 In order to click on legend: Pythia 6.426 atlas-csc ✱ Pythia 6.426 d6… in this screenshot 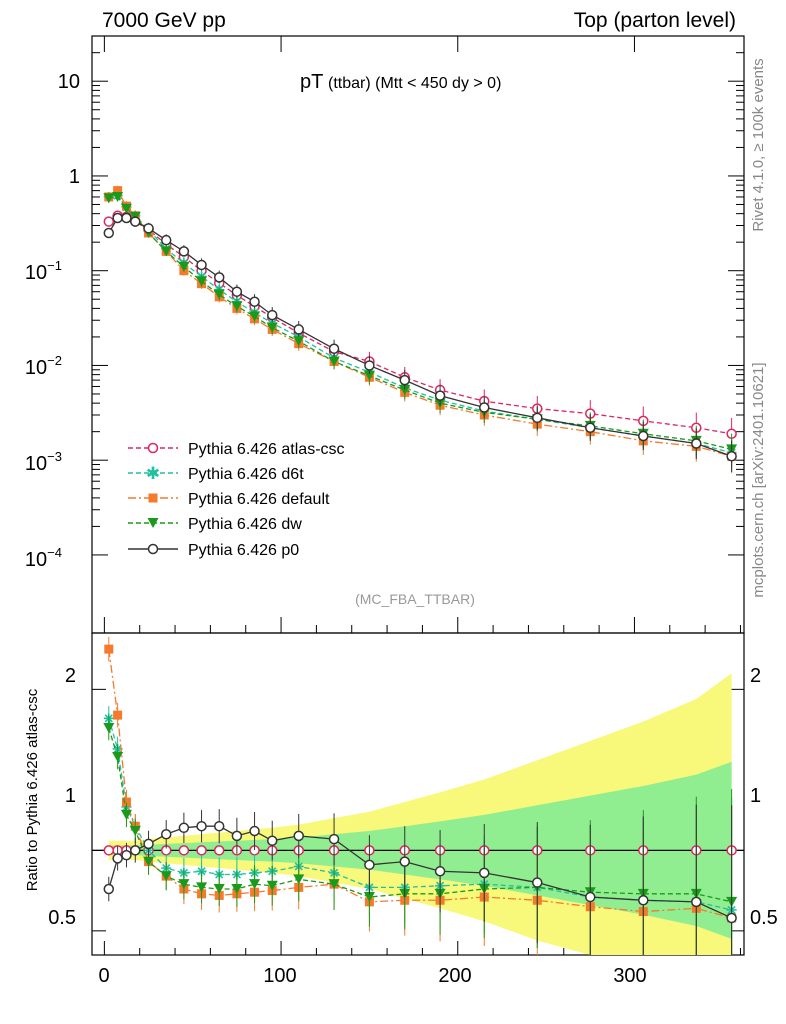, I will do `click(236, 500)`.